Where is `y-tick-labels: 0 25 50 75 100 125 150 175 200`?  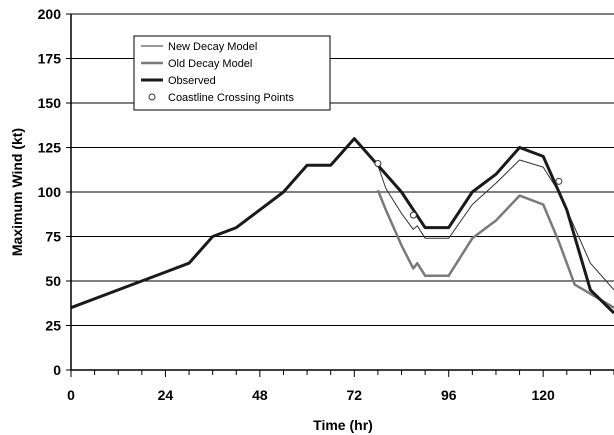
y-tick-labels: 0 25 50 75 100 125 150 175 200 is located at coordinates (50, 192).